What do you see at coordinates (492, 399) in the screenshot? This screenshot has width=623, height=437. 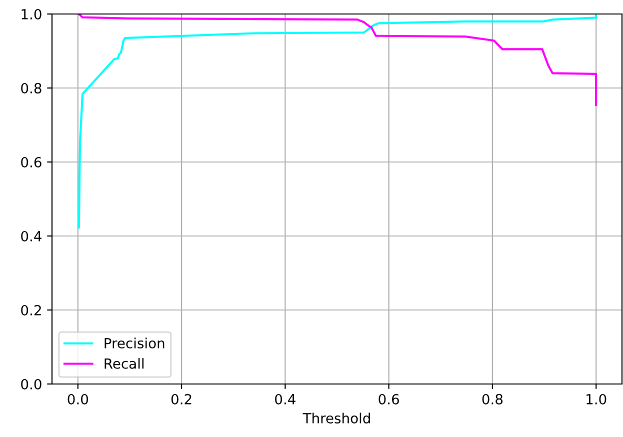 I see `x-tick-label: 0.8` at bounding box center [492, 399].